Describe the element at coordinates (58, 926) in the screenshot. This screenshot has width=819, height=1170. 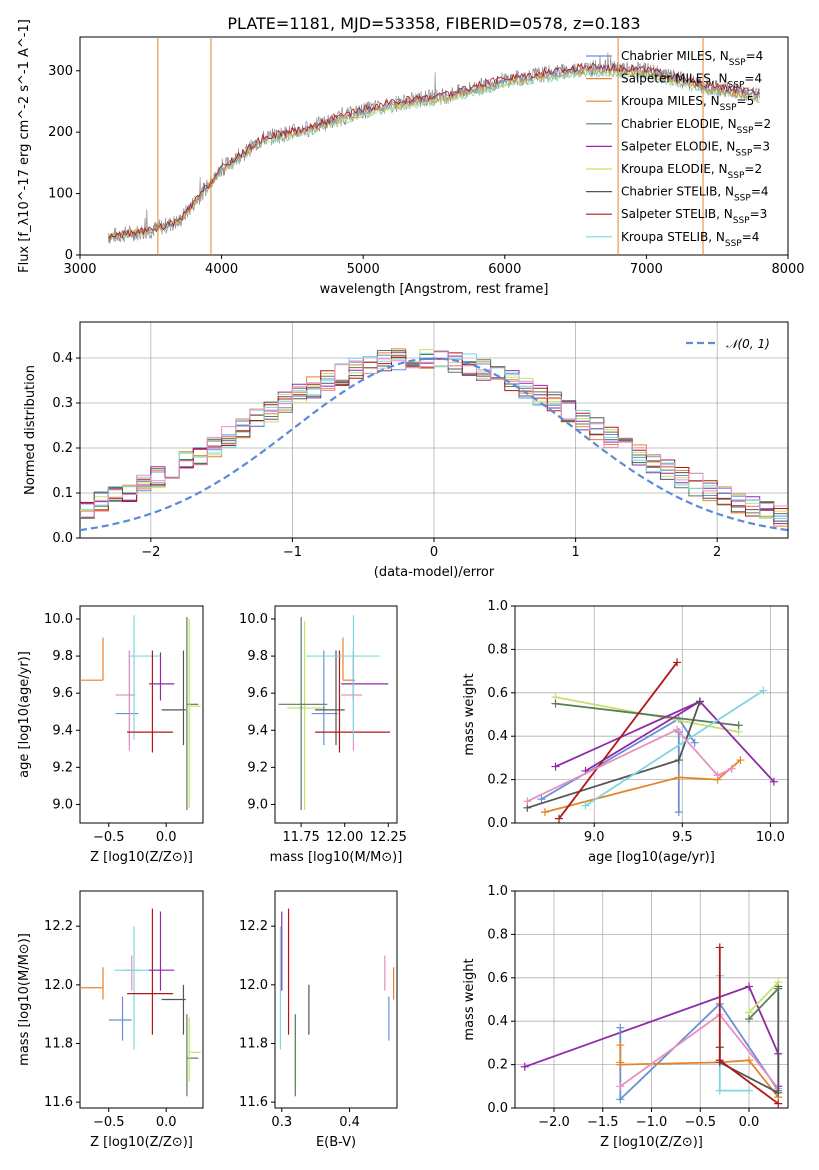
I see `y-tick-label: 12.2` at that location.